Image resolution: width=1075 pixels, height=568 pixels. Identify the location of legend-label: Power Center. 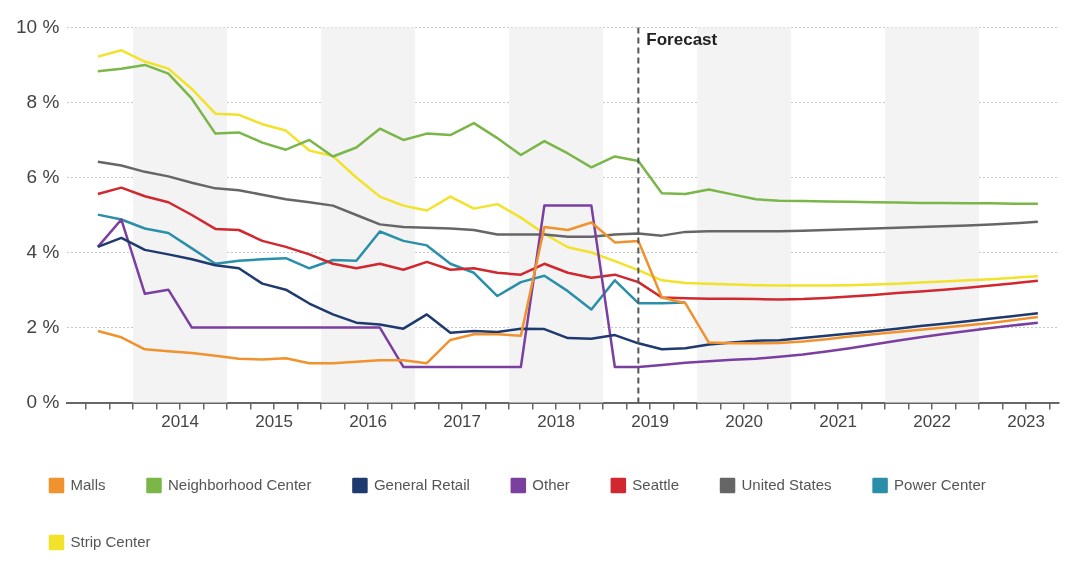
(940, 484).